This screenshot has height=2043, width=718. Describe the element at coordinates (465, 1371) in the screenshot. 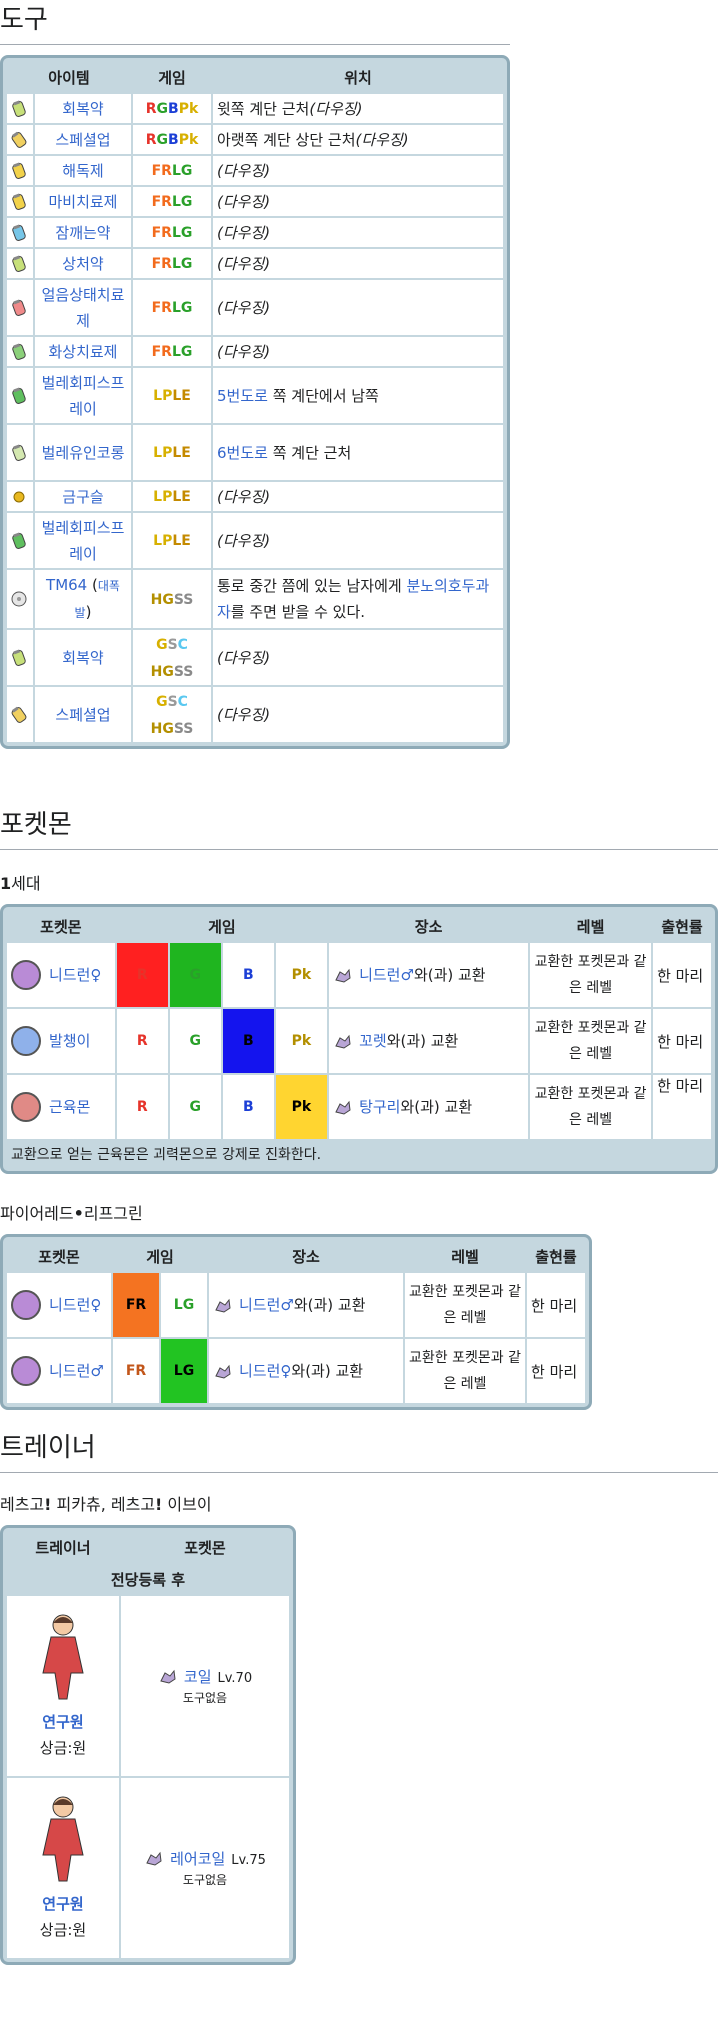

I see `level-text: 교환한 포켓몬과 같은 레벨` at that location.